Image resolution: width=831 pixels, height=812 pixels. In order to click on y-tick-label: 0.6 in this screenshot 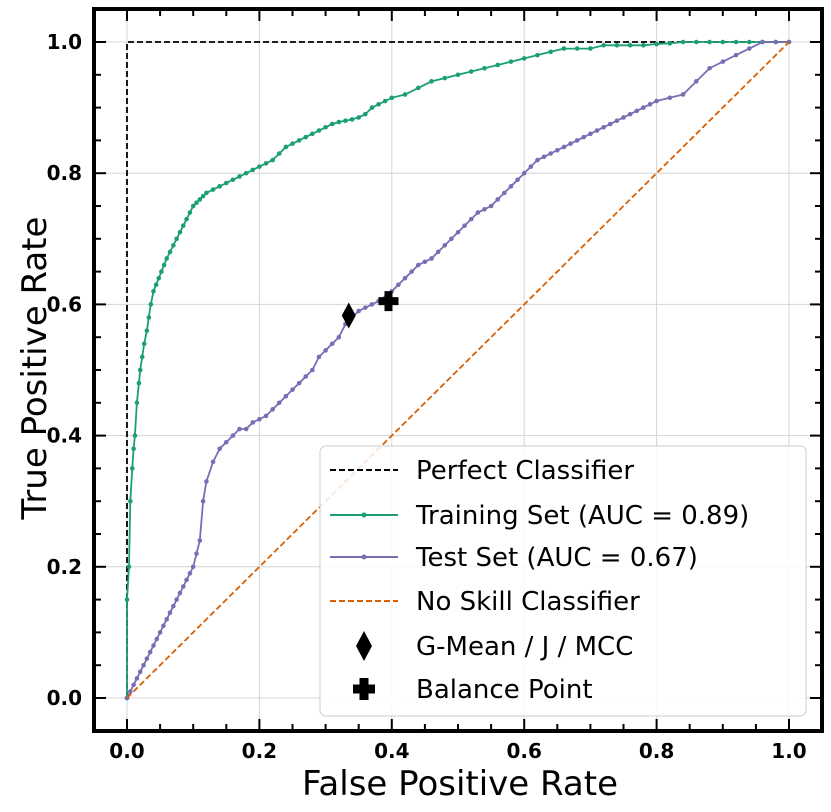, I will do `click(64, 304)`.